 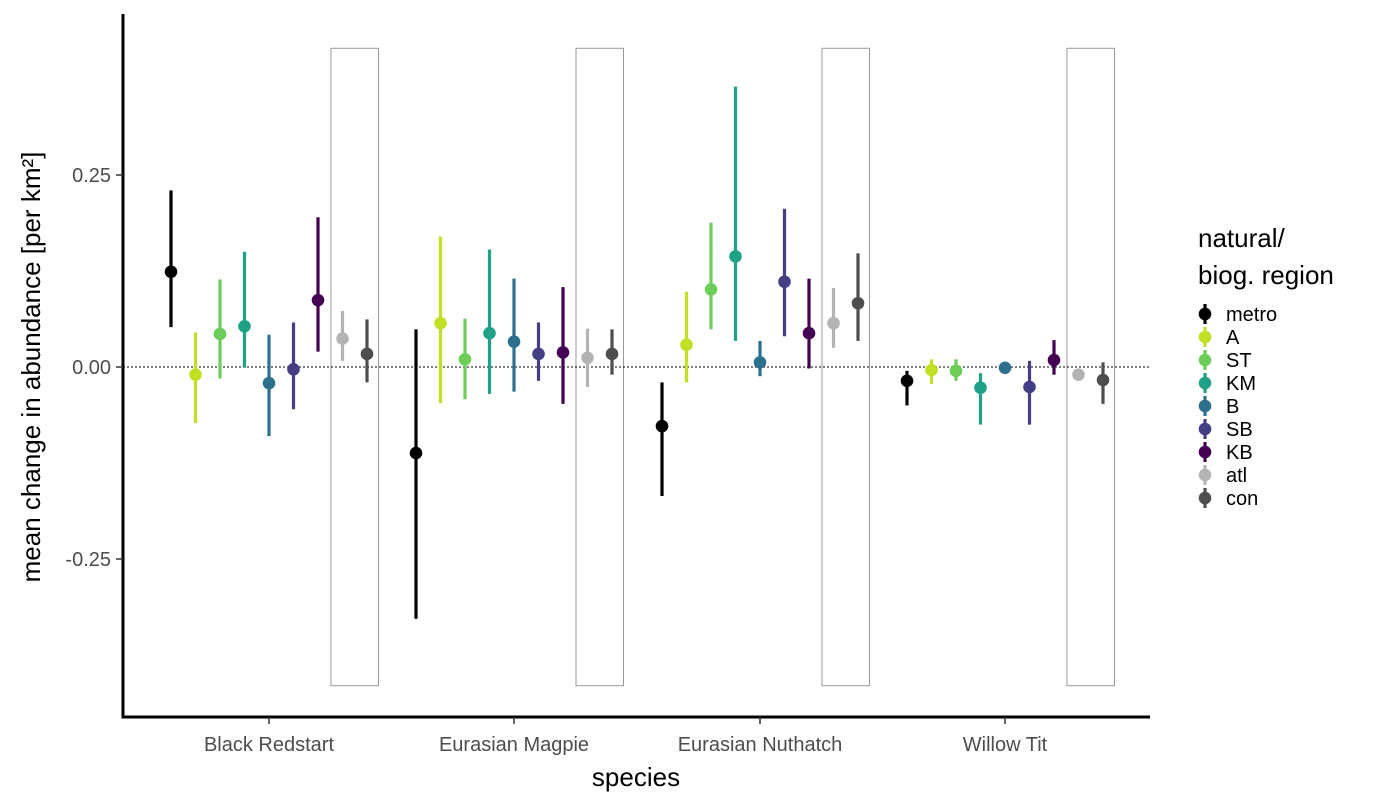 What do you see at coordinates (1218, 407) in the screenshot?
I see `legend-item-B: B` at bounding box center [1218, 407].